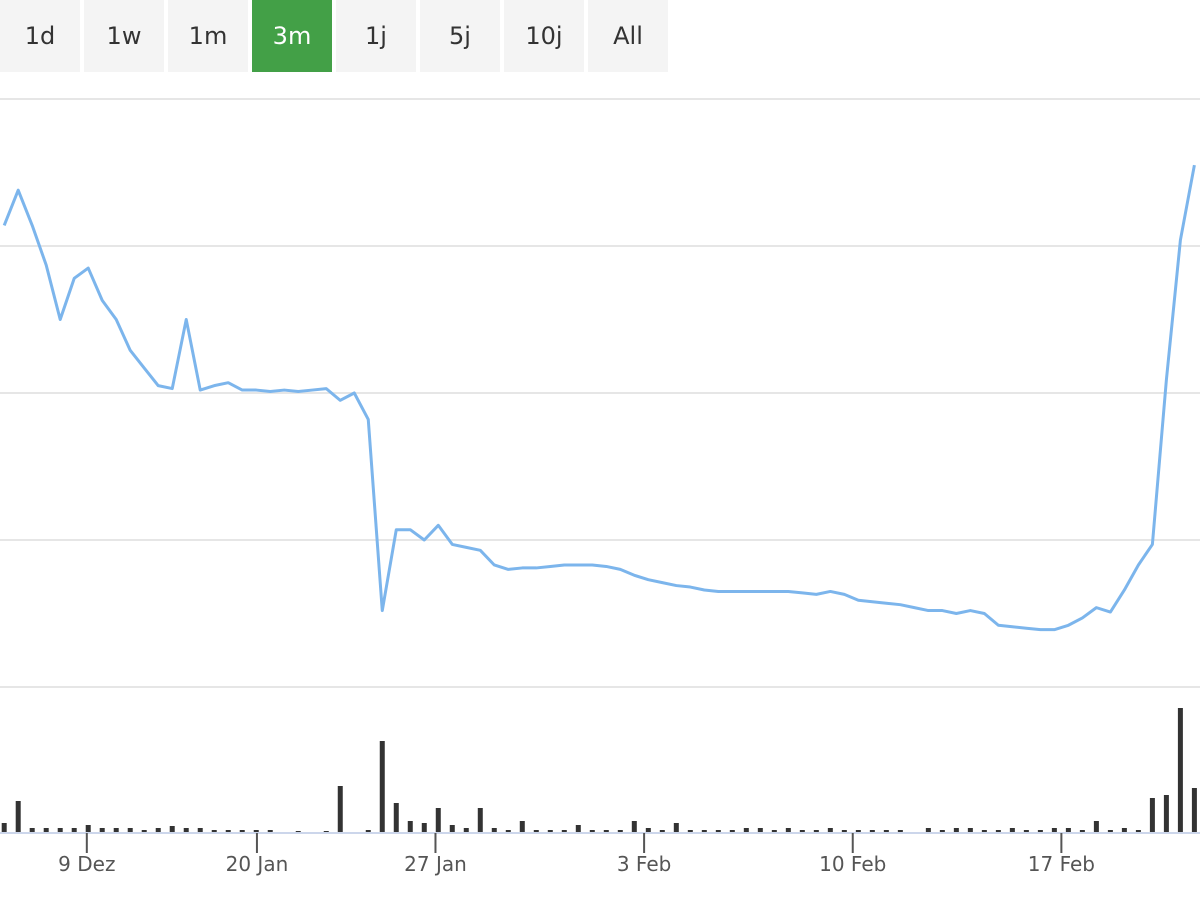  Describe the element at coordinates (544, 36) in the screenshot. I see `range-button: 10j` at that location.